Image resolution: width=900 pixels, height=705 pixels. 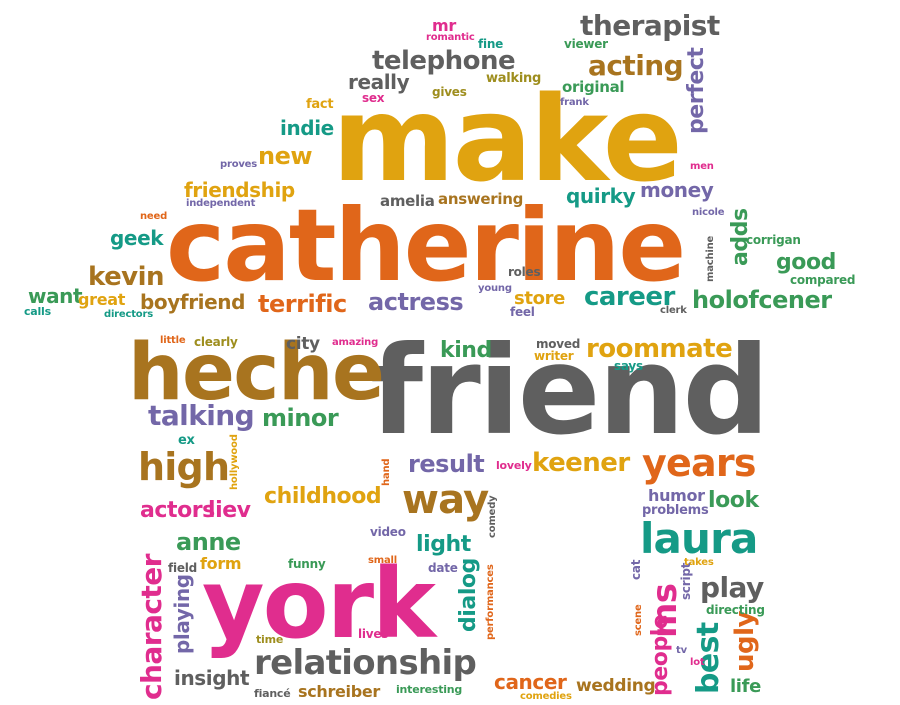 I want to click on word-really: really, so click(x=379, y=82).